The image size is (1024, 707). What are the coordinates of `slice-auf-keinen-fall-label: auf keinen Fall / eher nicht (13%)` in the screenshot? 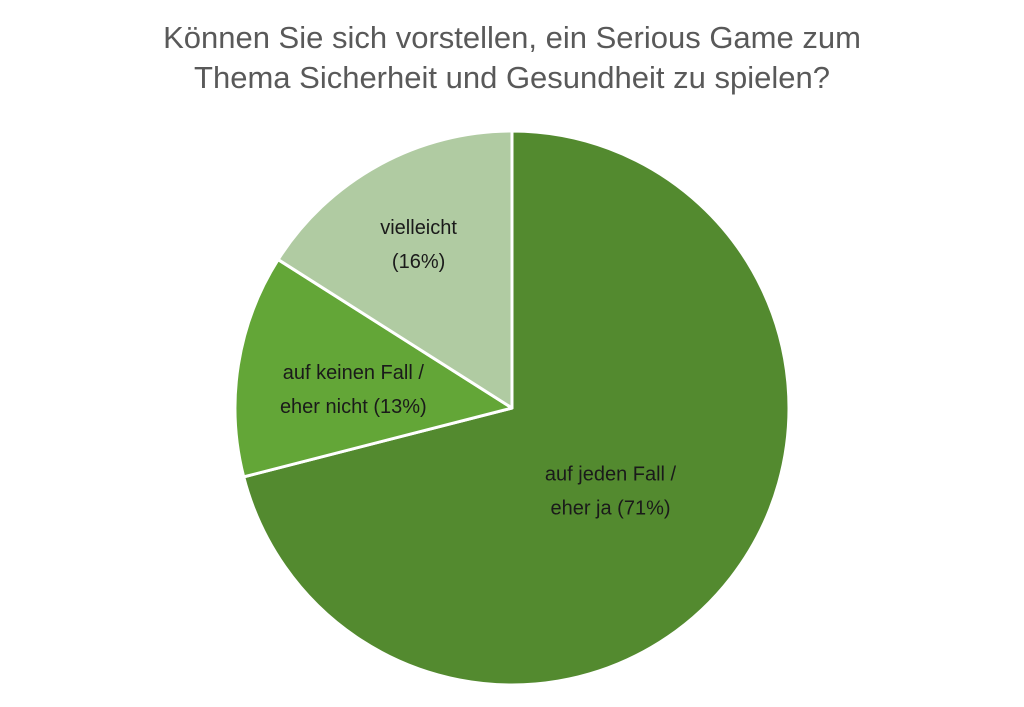 It's located at (353, 390).